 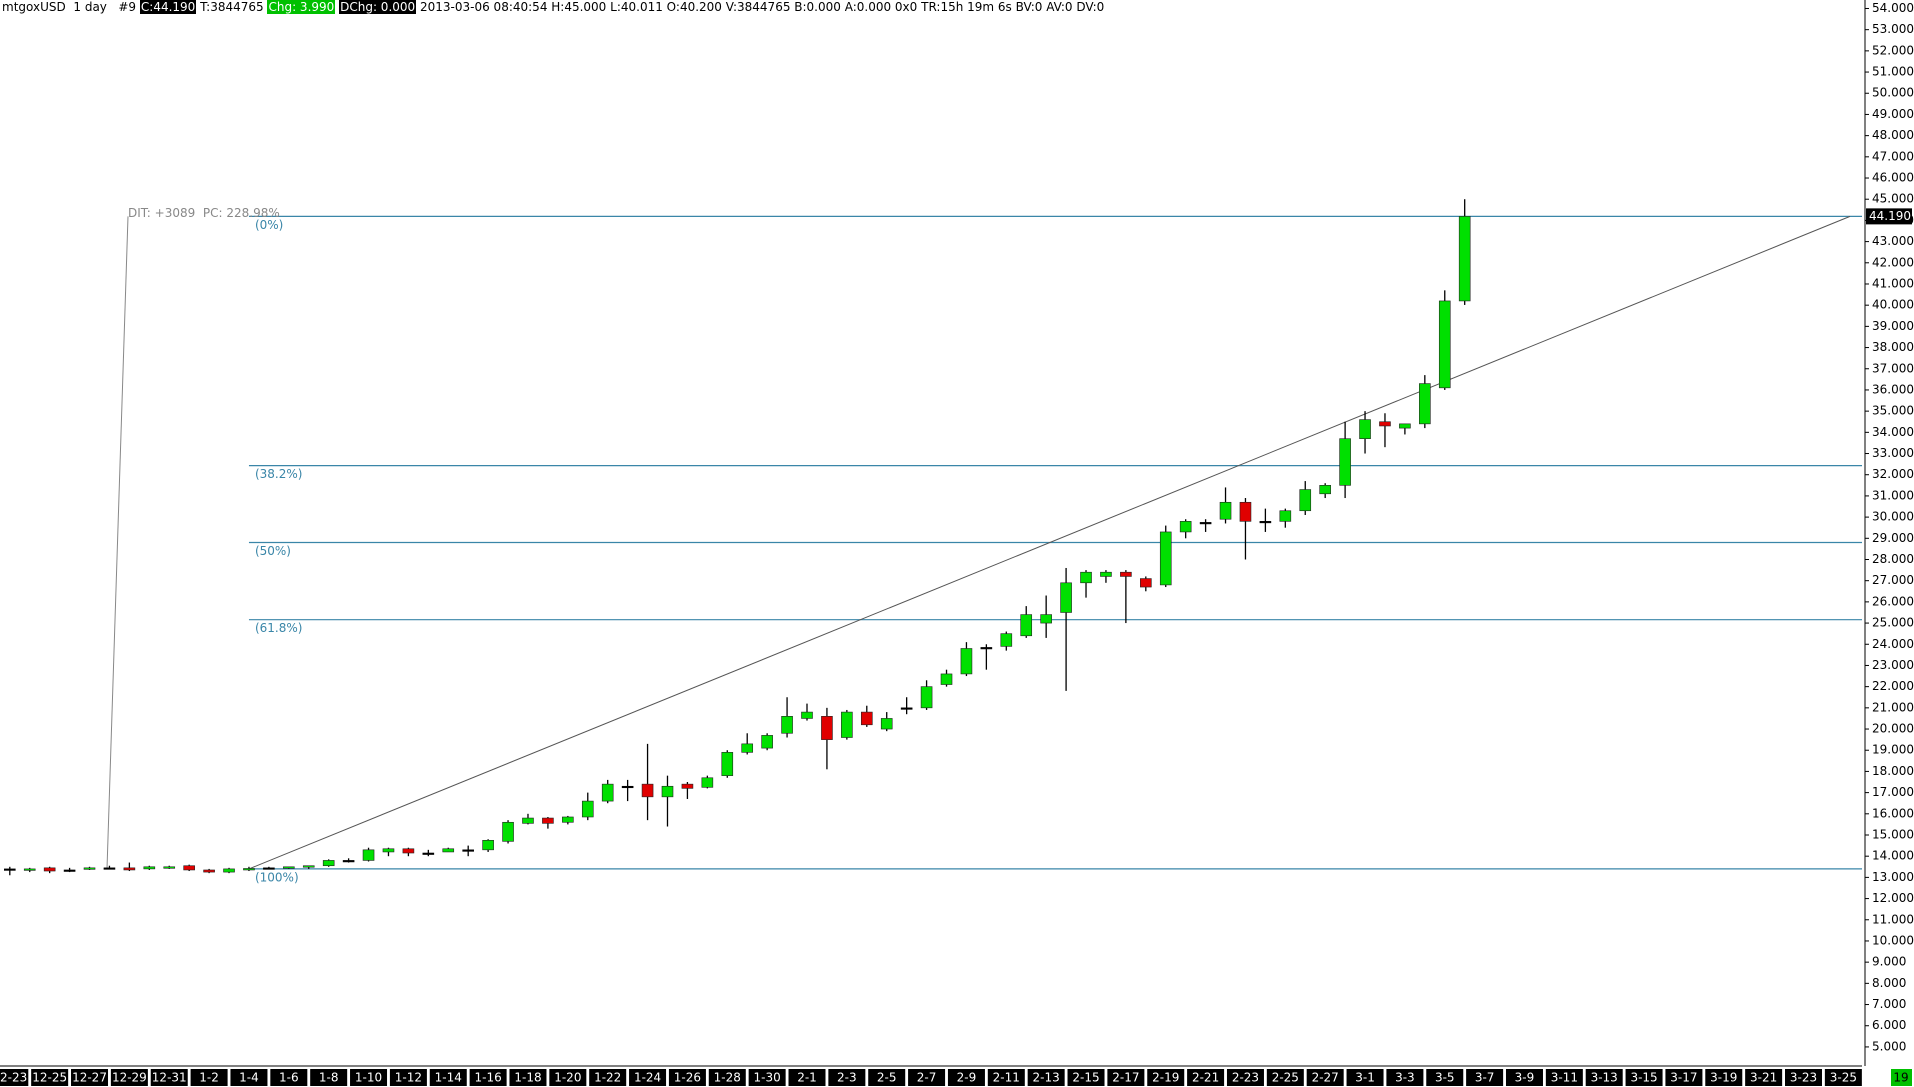 What do you see at coordinates (1893, 8) in the screenshot?
I see `y-tick-label: 54.000` at bounding box center [1893, 8].